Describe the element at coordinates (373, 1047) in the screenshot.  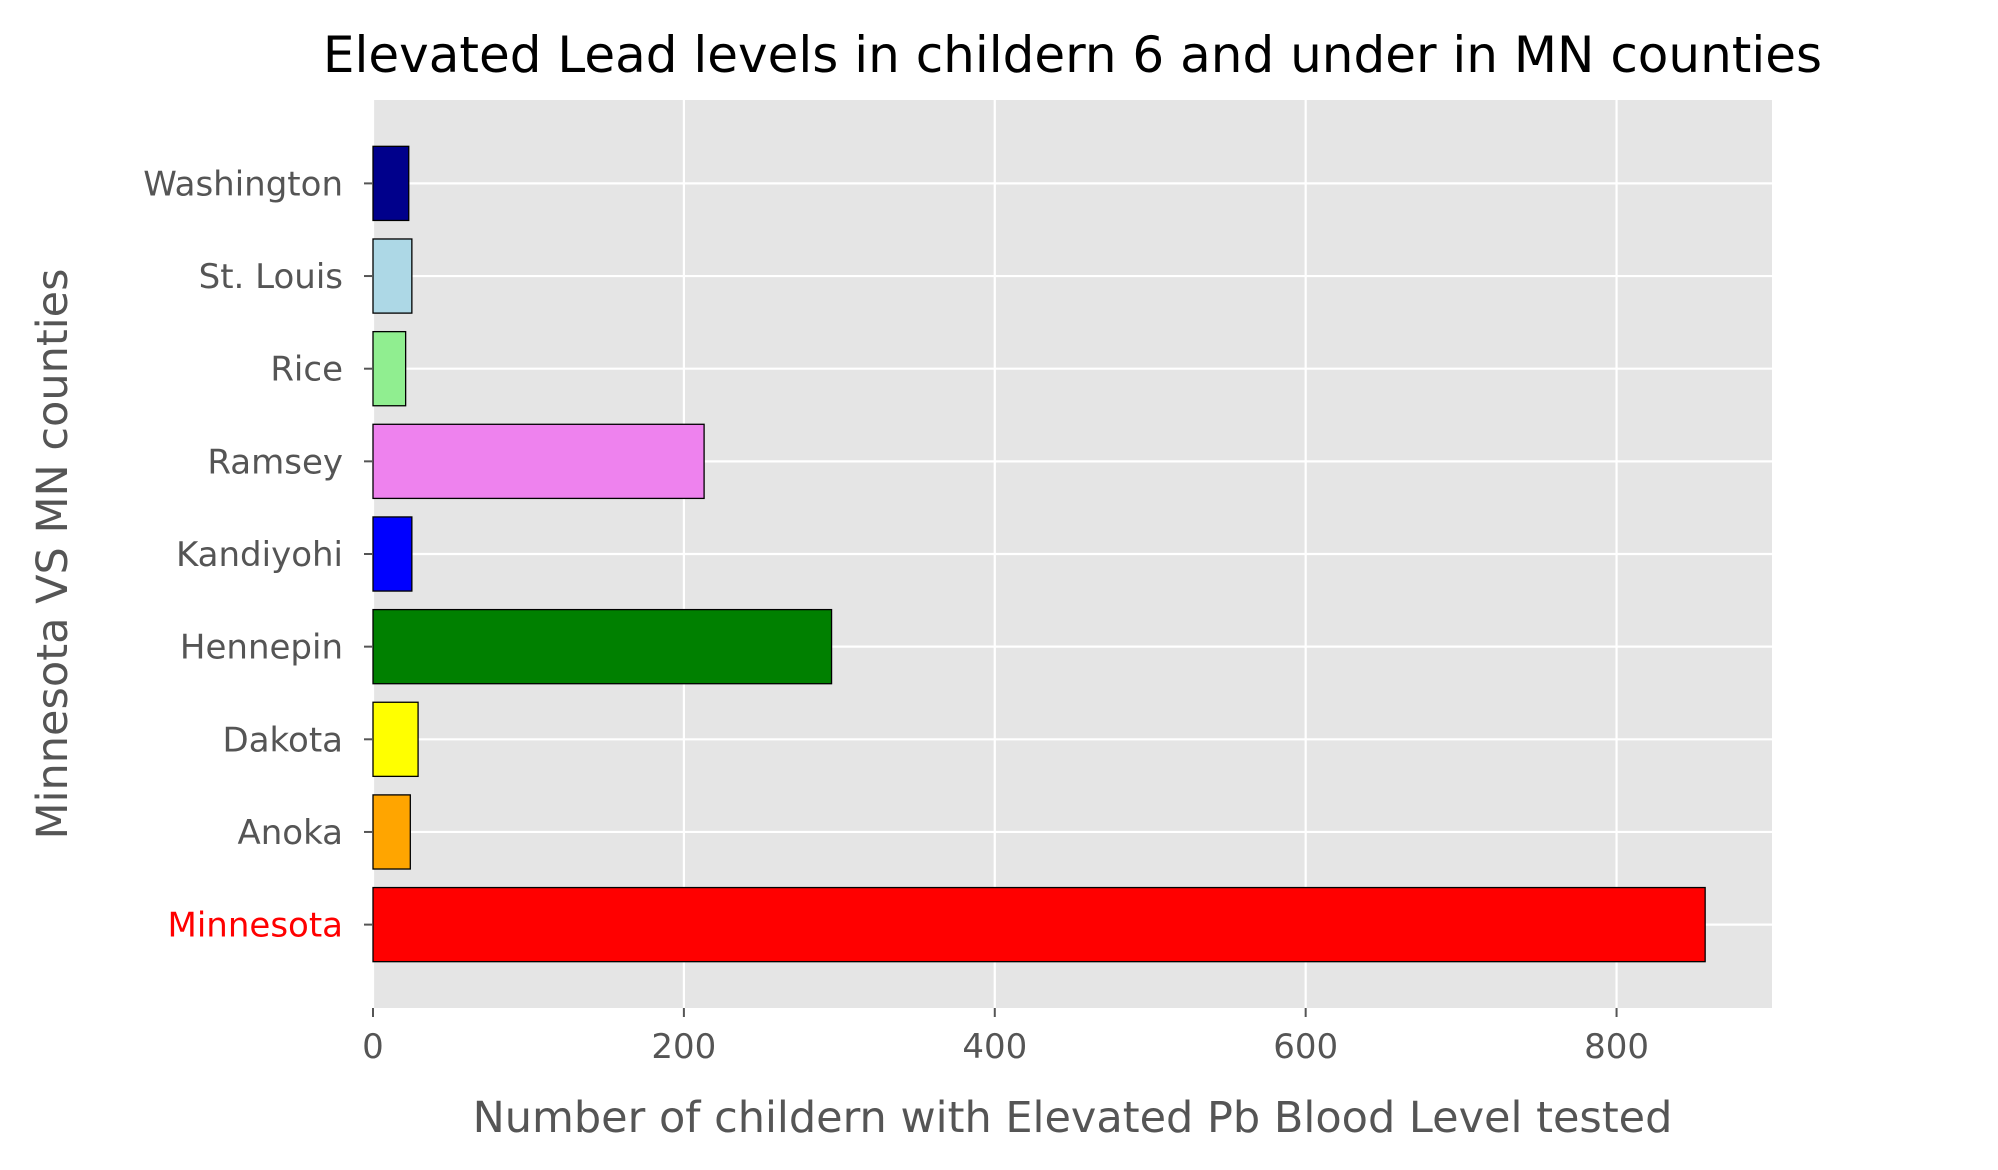
I see `x-tick-label: 0` at that location.